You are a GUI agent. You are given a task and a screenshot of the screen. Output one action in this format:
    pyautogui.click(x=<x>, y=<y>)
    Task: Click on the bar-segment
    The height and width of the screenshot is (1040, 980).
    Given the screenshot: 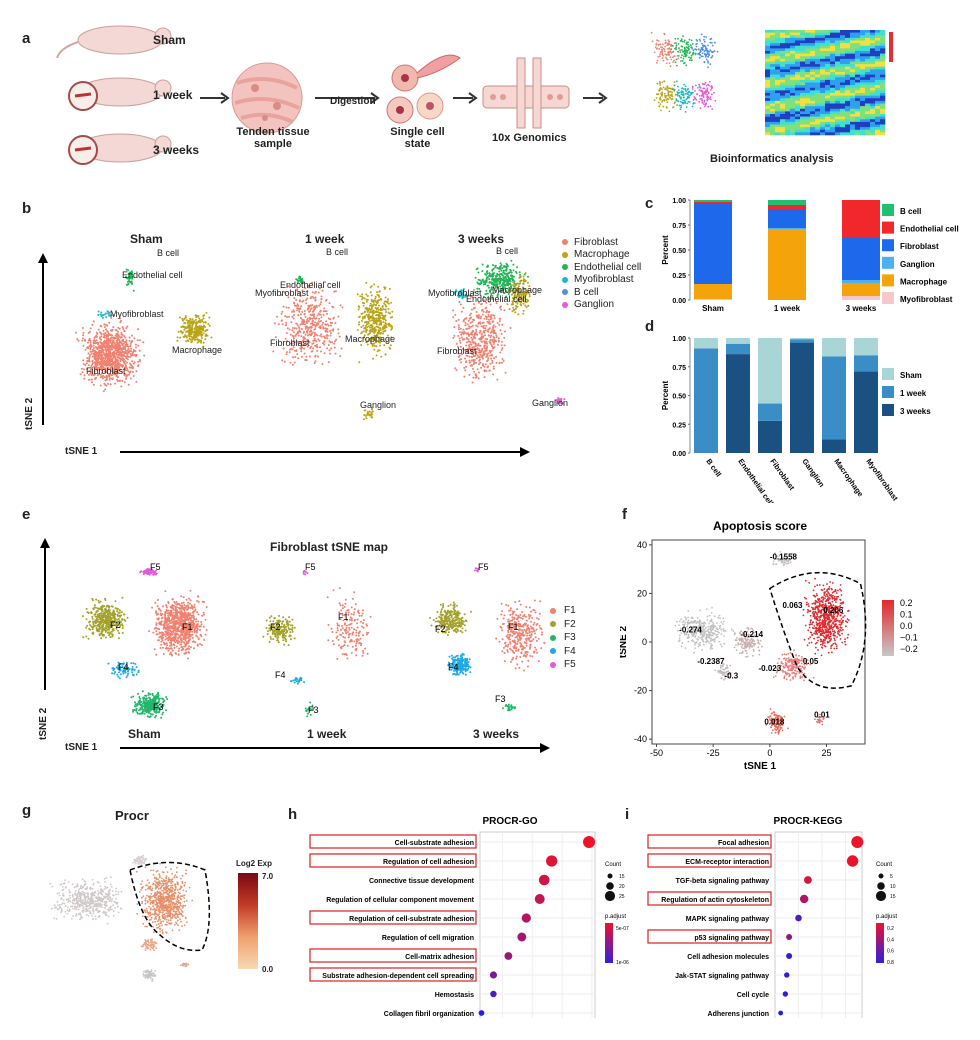 What is the action you would take?
    pyautogui.click(x=713, y=291)
    